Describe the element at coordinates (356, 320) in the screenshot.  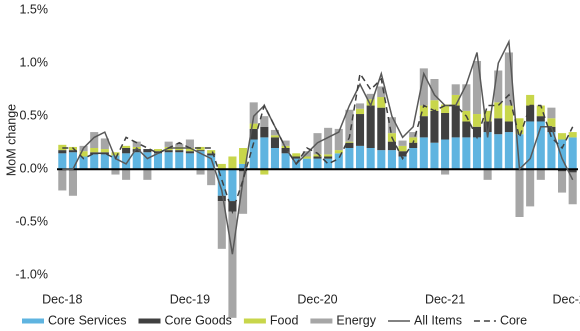
I see `legend-label: Energy` at that location.